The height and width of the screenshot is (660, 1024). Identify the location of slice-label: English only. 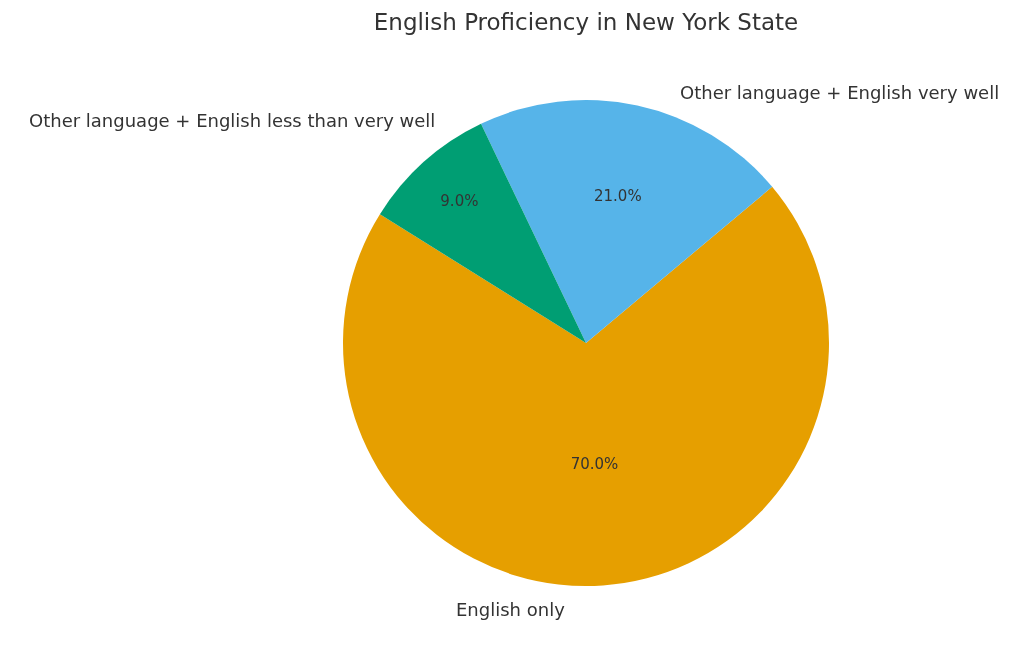
(511, 609).